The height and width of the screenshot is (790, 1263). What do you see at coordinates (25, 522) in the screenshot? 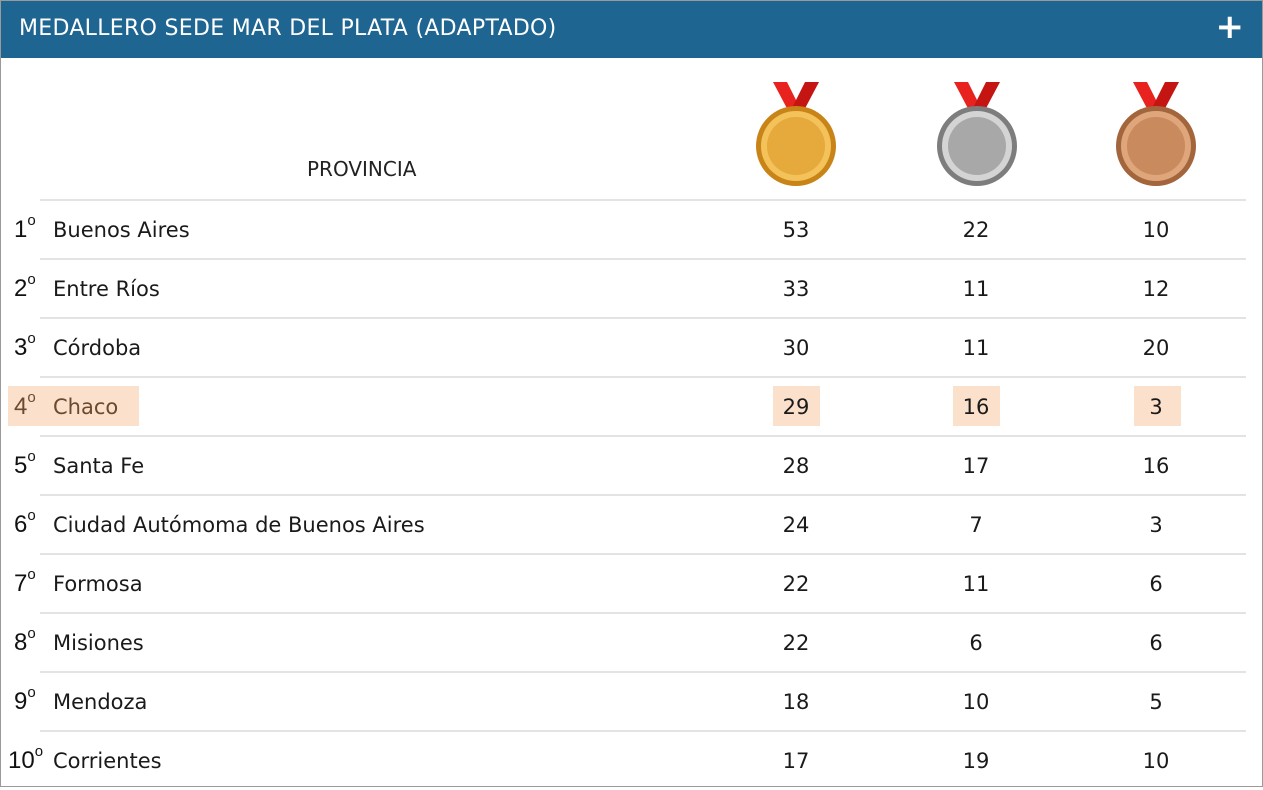
I see `rank: 6o` at bounding box center [25, 522].